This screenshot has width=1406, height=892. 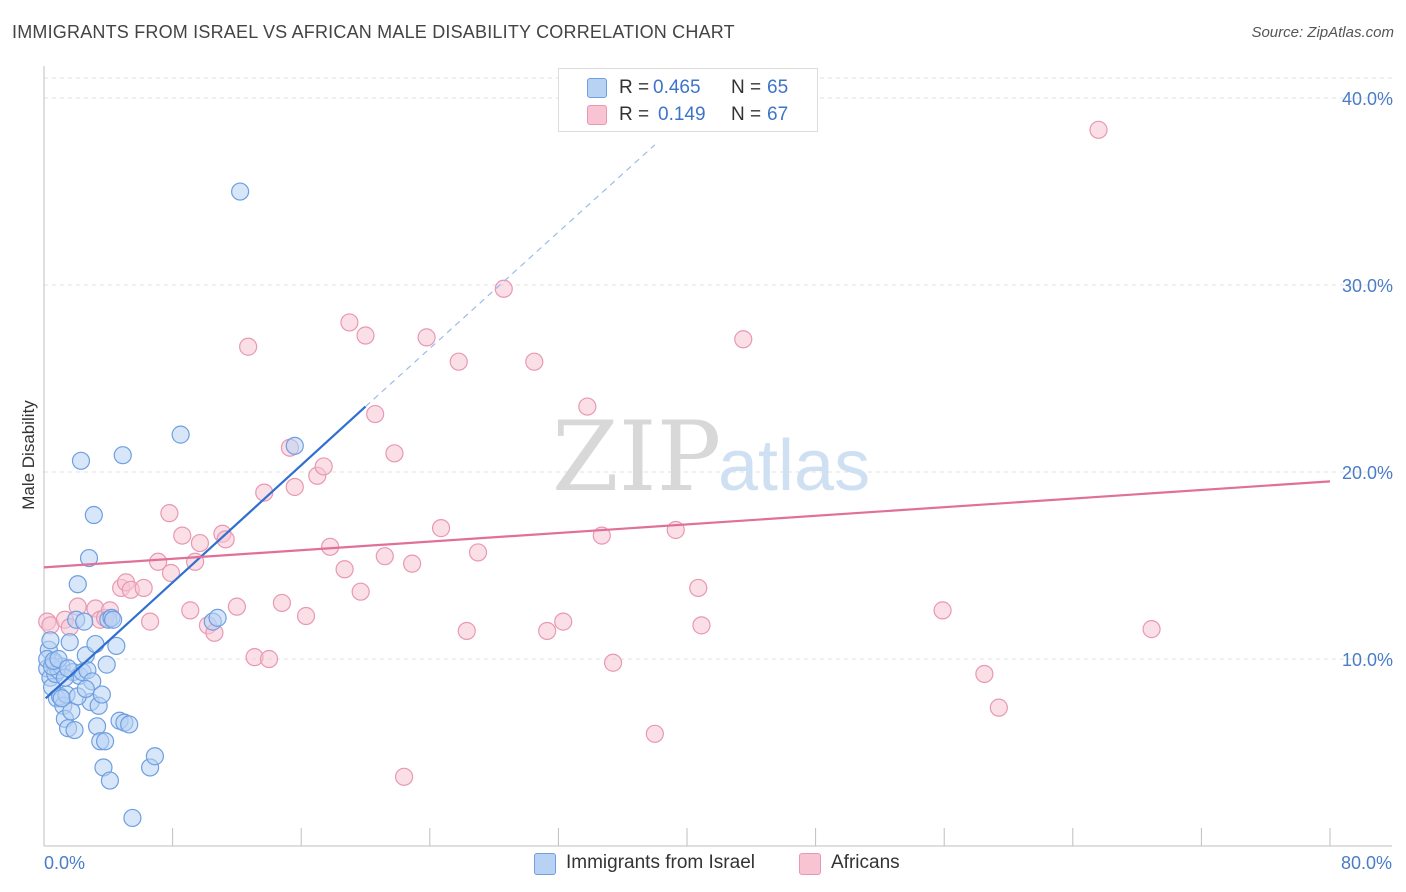 I want to click on source-attribution: Source: ZipAtlas.com, so click(x=1322, y=32).